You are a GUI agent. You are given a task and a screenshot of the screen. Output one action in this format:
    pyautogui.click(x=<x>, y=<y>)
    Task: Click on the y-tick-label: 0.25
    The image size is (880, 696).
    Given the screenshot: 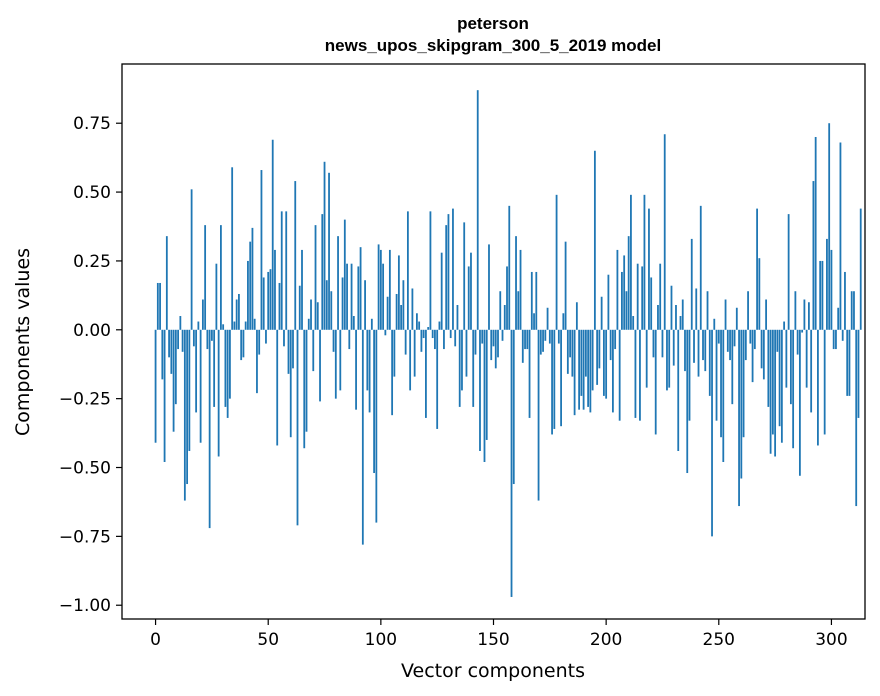 What is the action you would take?
    pyautogui.click(x=92, y=262)
    